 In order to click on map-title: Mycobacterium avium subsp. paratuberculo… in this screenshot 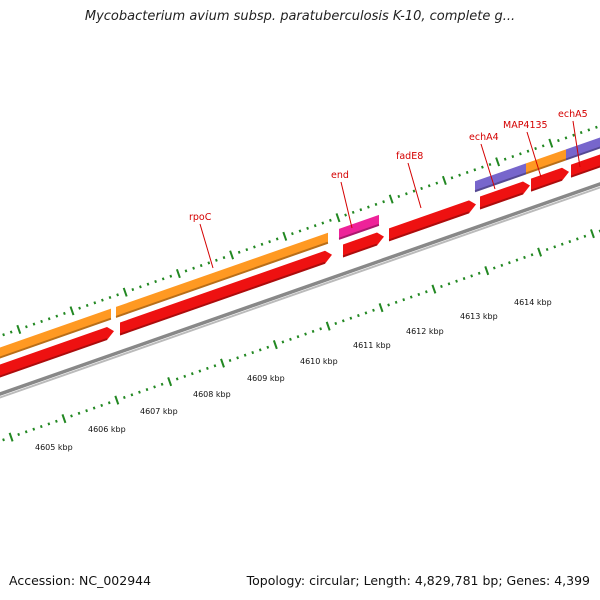, I will do `click(300, 16)`.